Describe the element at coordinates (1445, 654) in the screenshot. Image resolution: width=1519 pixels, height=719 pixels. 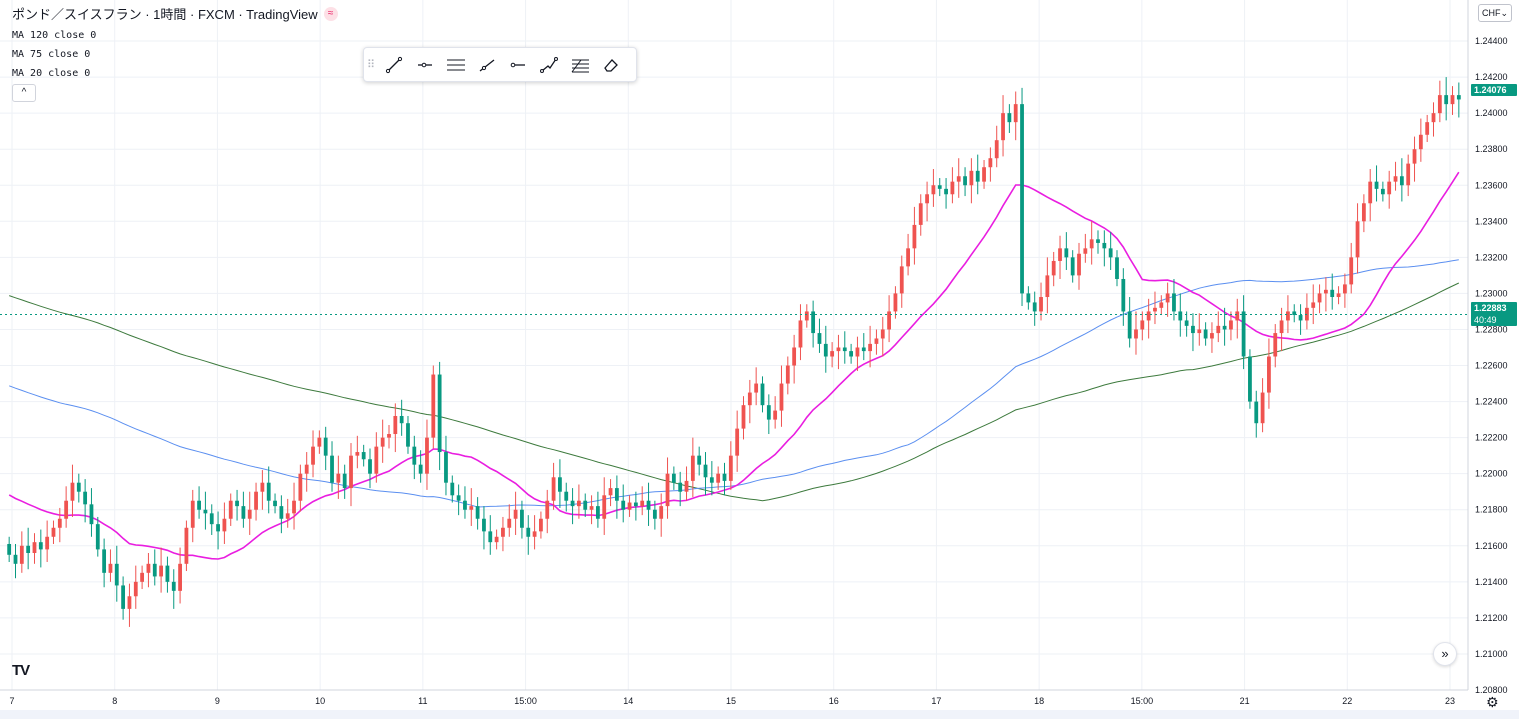
I see `scroll-to-realtime-button: »` at that location.